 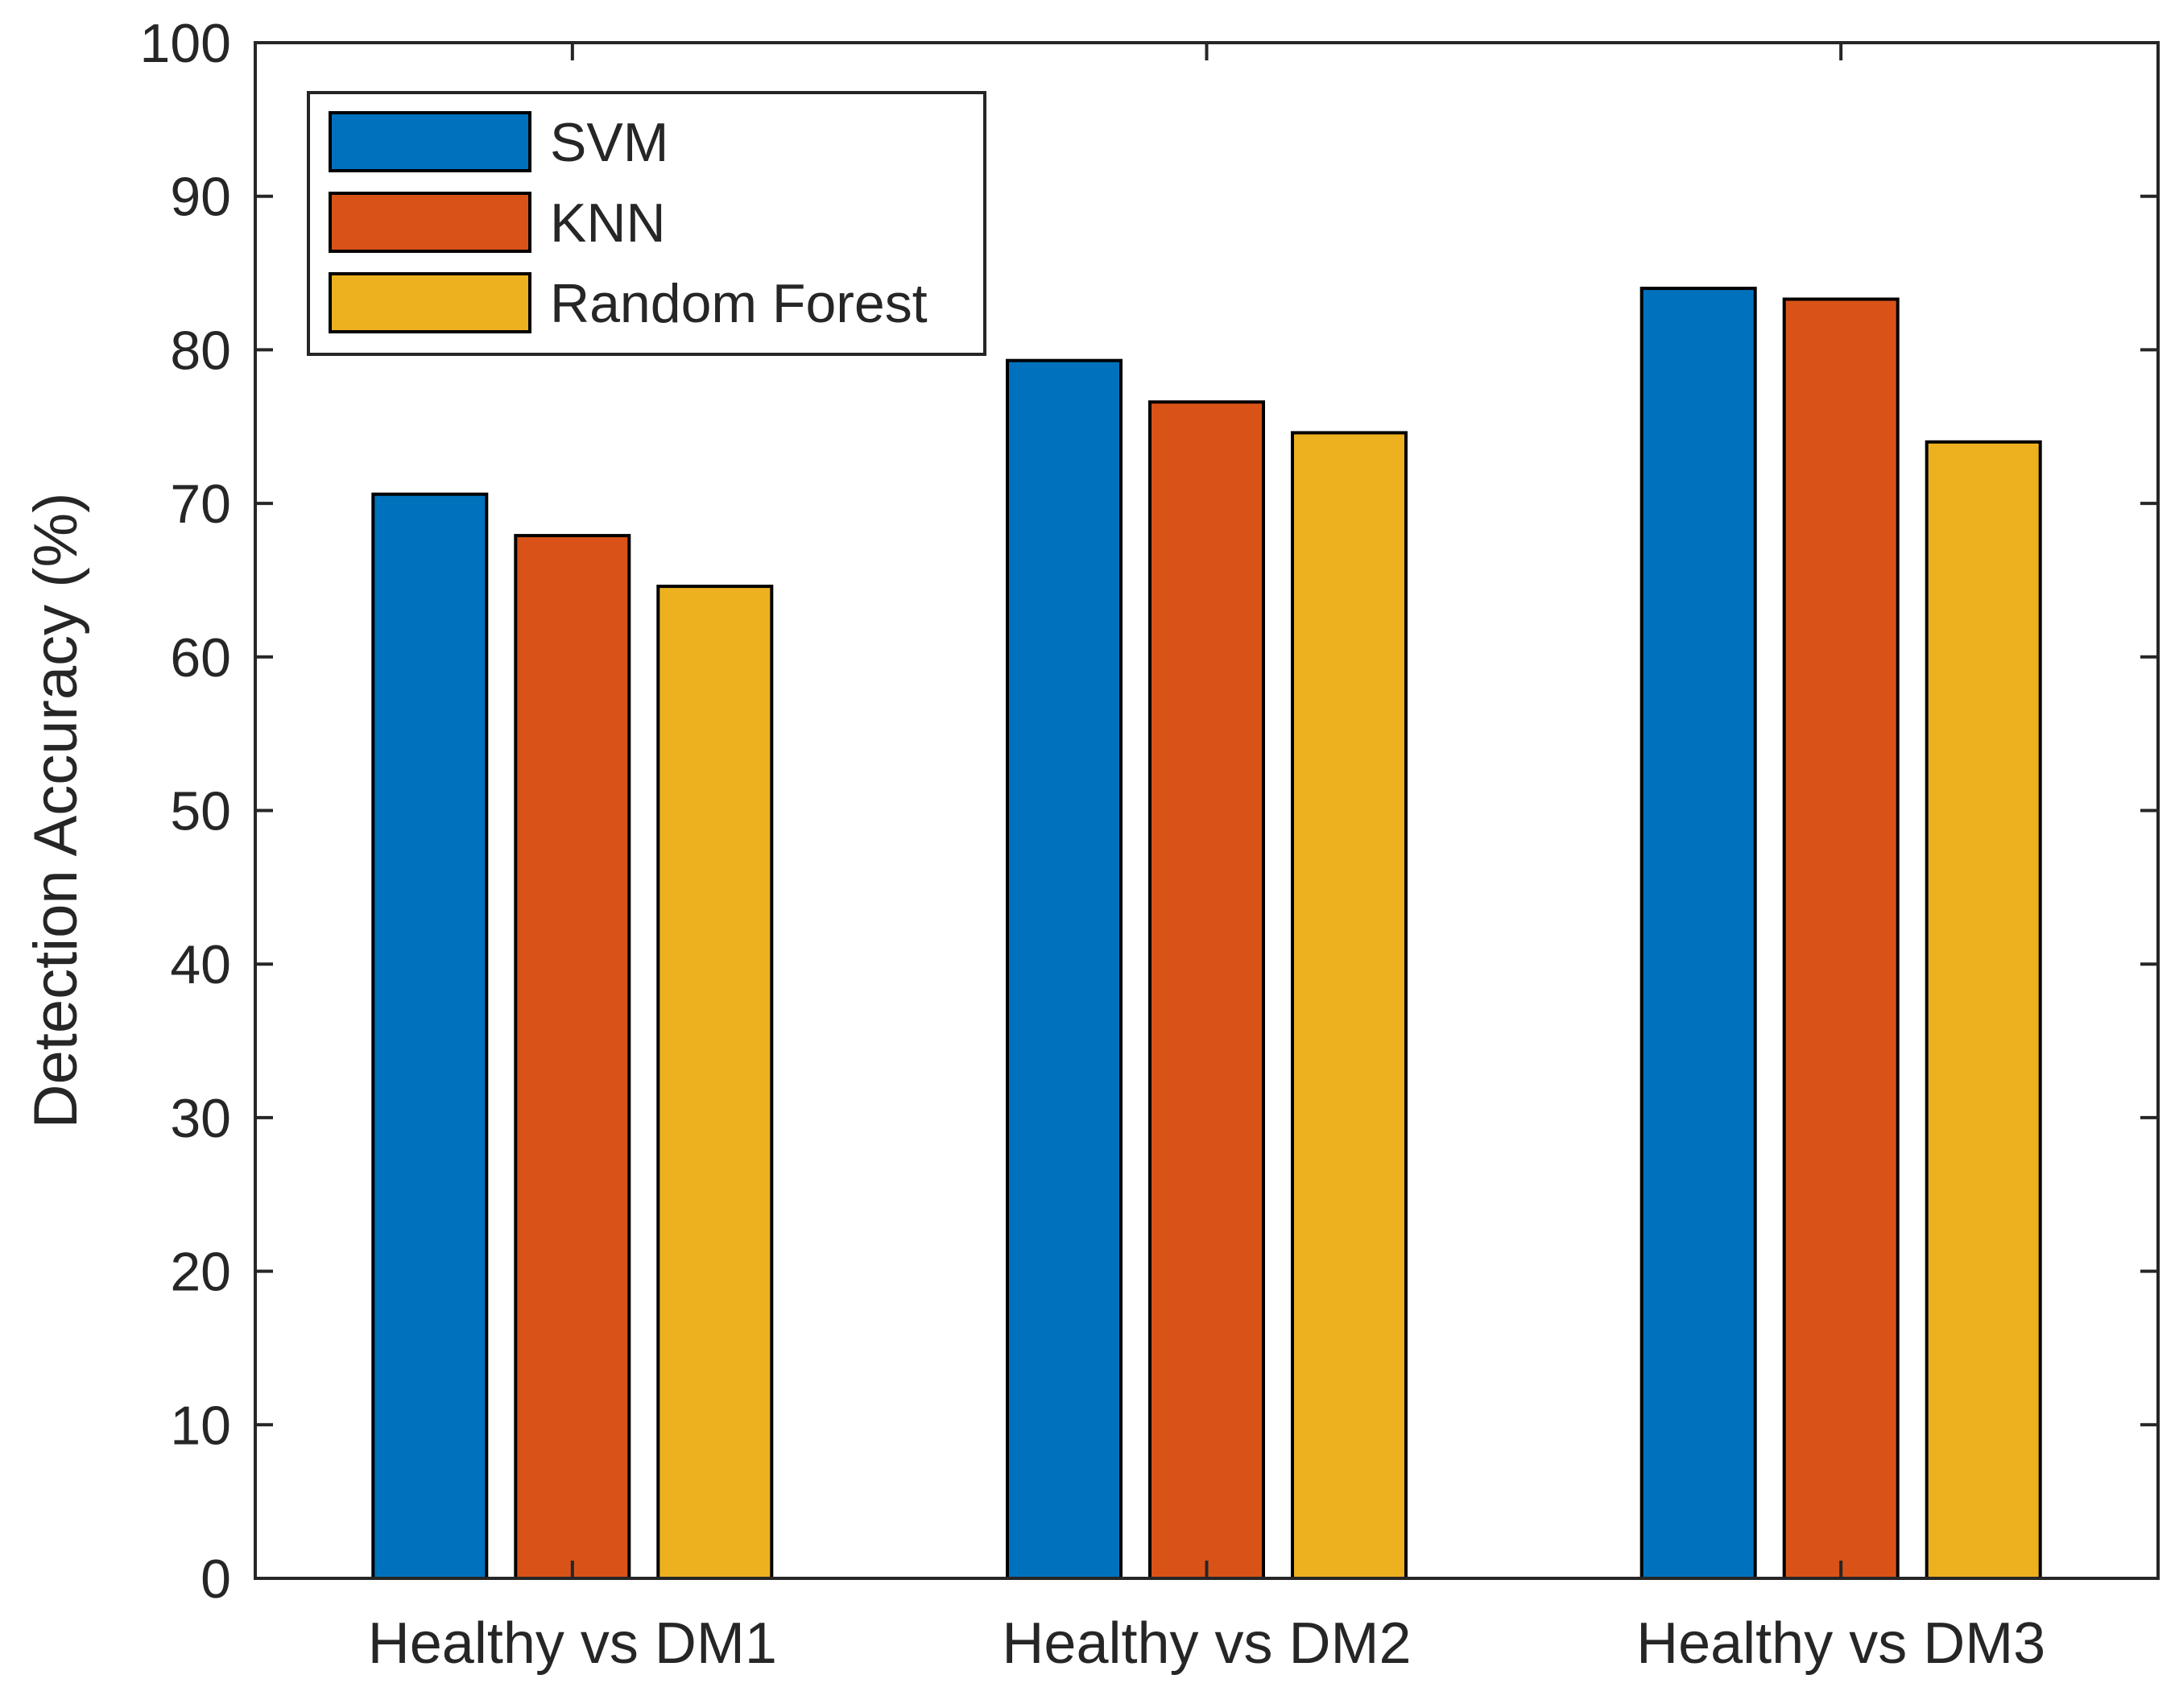 I want to click on legend-label-knn: KNN, so click(x=608, y=223).